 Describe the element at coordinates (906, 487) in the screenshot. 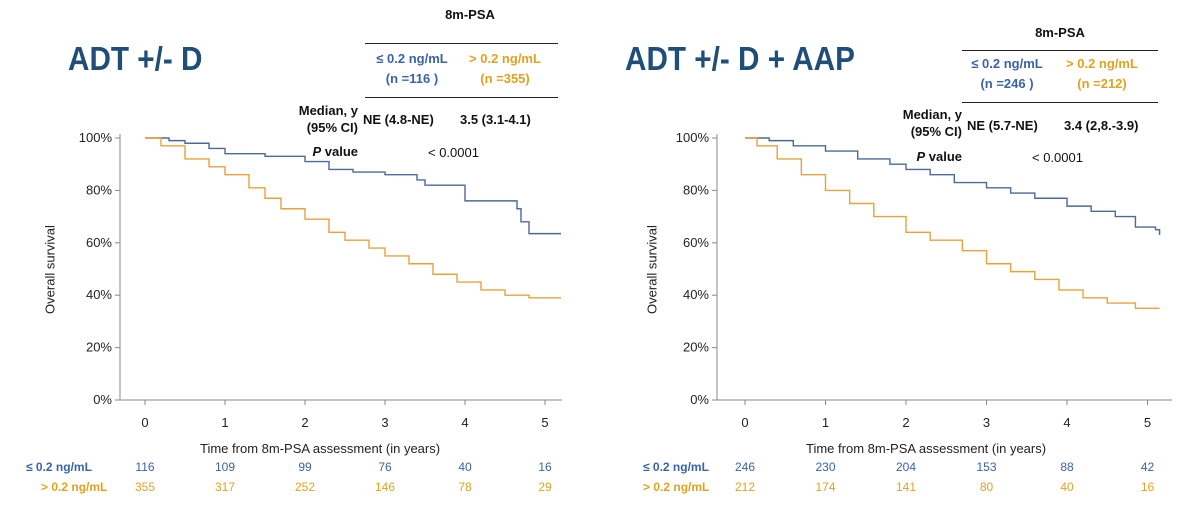

I see `risk-cell-high: 141` at that location.